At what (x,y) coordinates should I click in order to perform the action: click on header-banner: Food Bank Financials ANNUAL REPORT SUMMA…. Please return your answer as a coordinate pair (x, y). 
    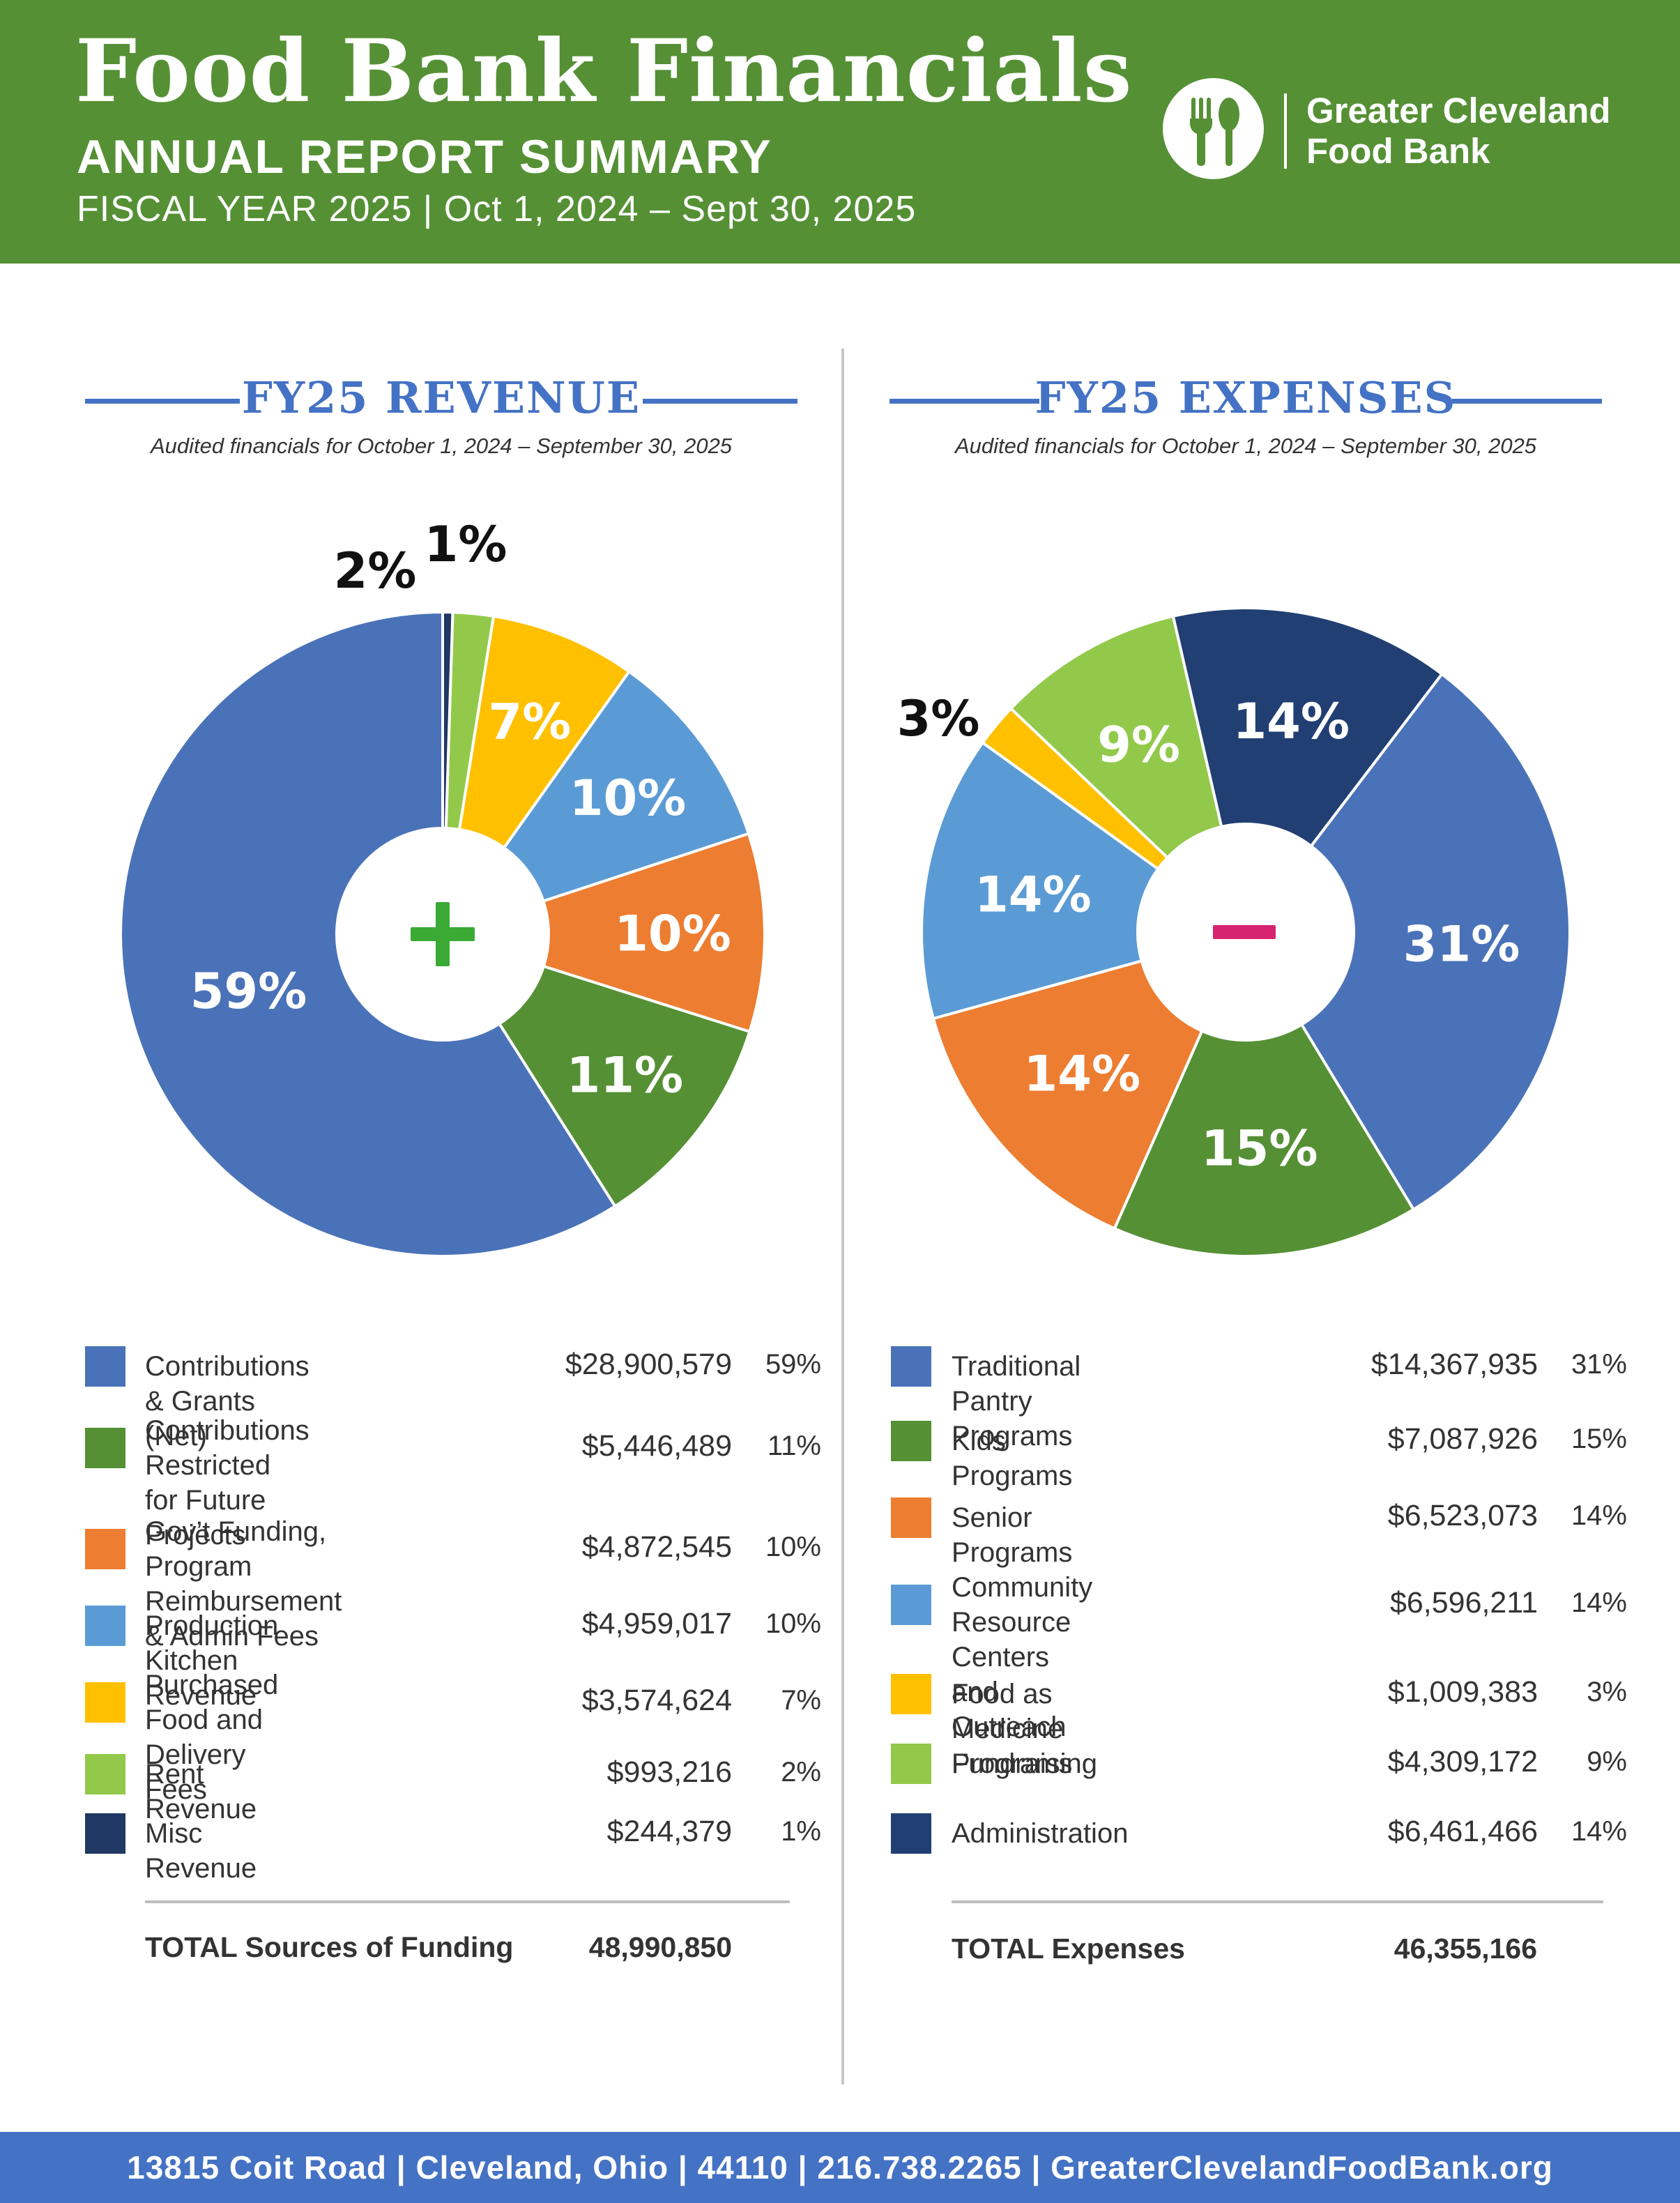
    Looking at the image, I should click on (840, 132).